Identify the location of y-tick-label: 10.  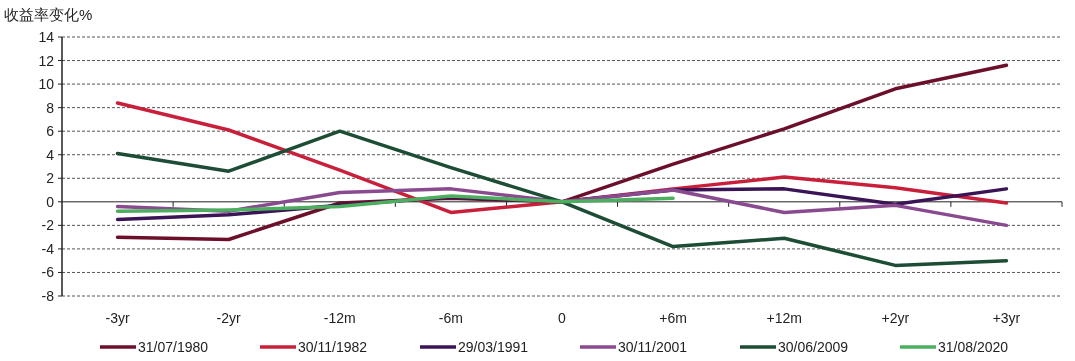
(46, 84).